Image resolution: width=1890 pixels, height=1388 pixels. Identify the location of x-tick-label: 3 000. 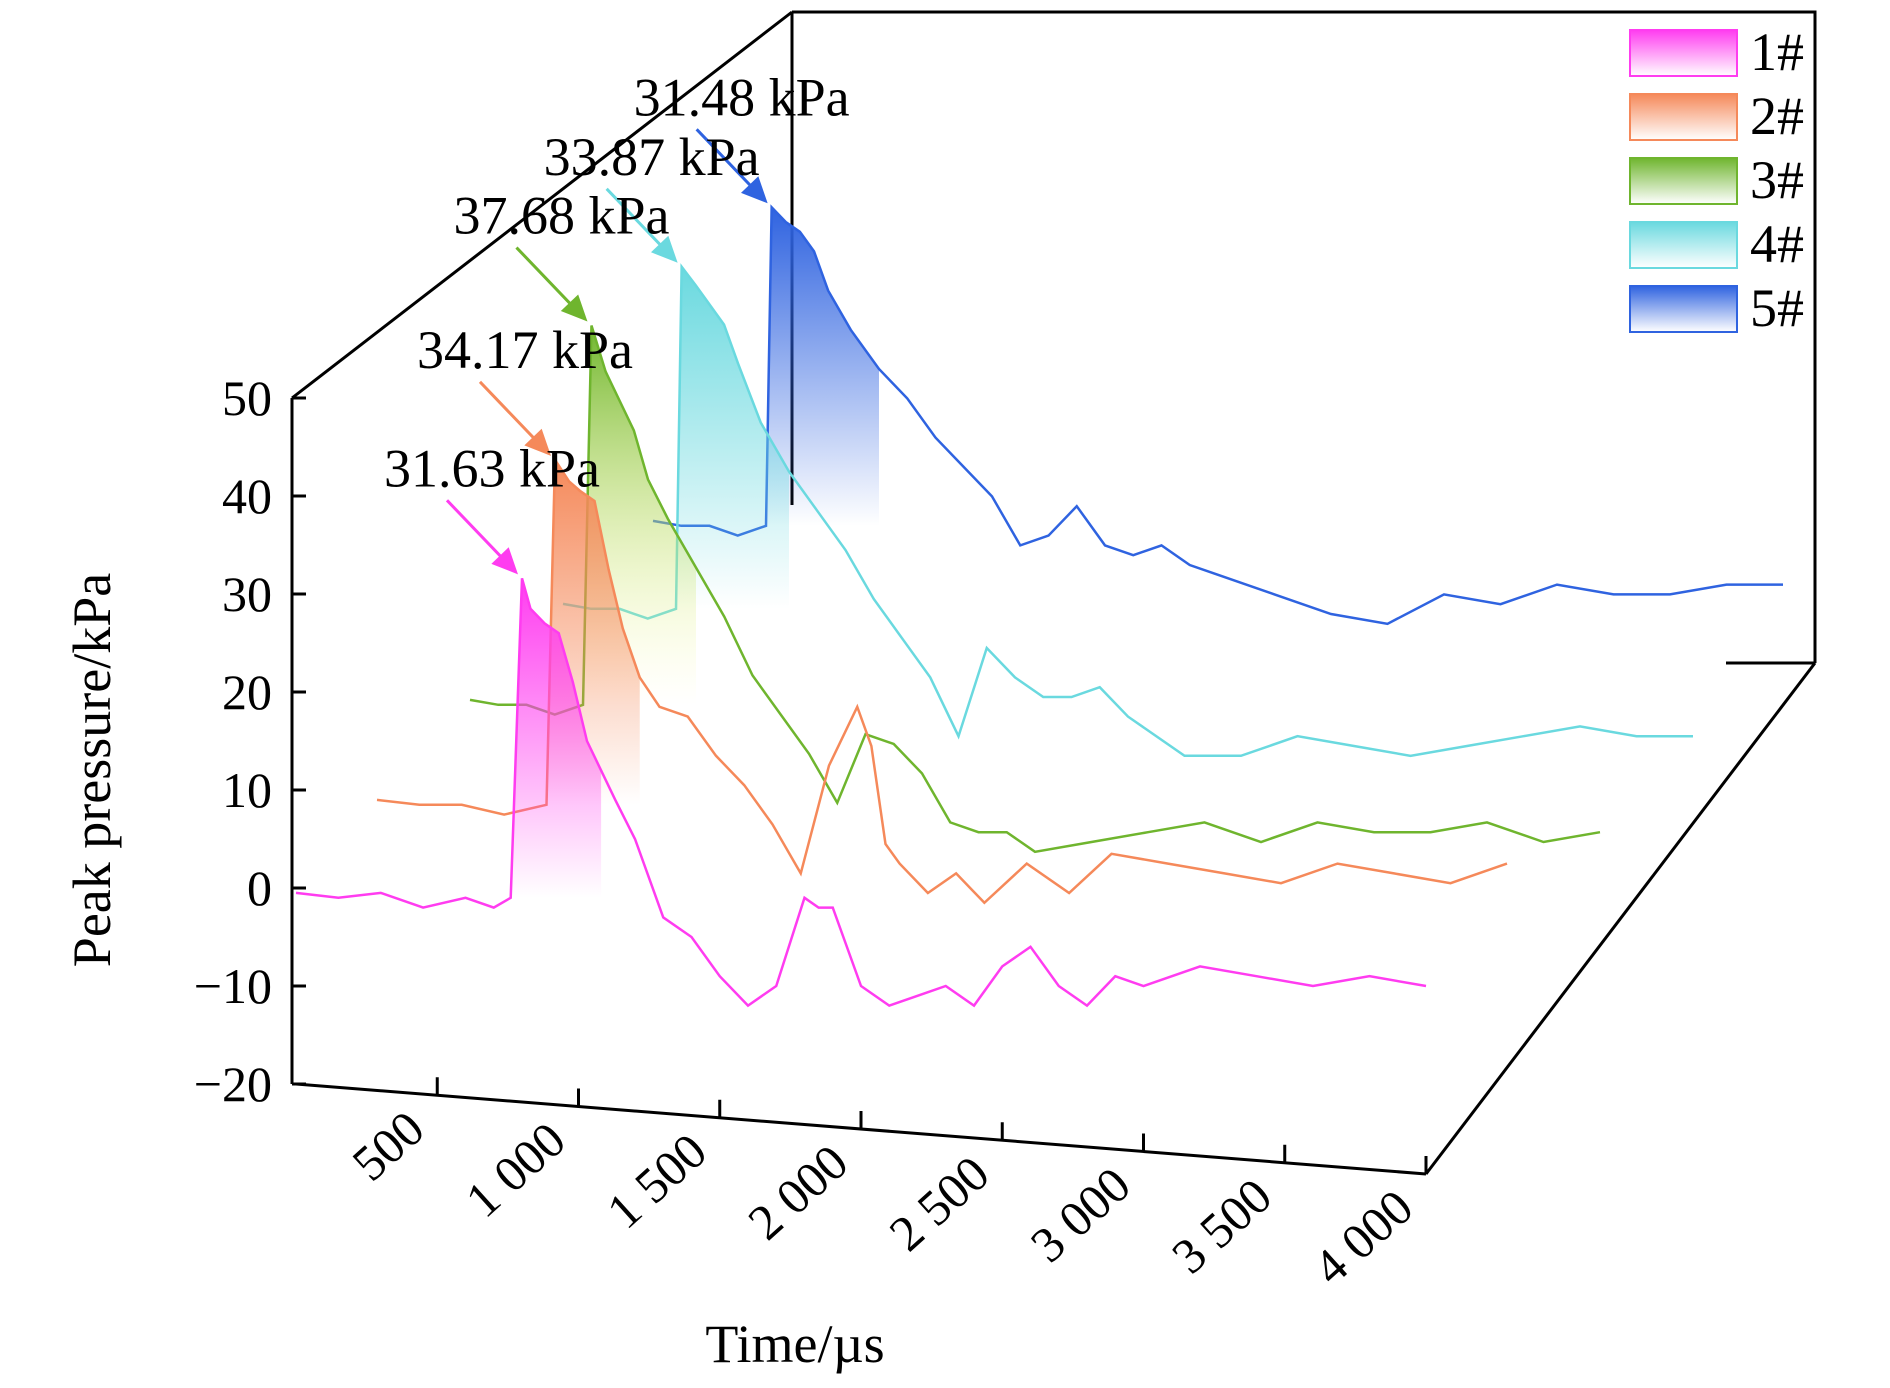
(1080, 1214).